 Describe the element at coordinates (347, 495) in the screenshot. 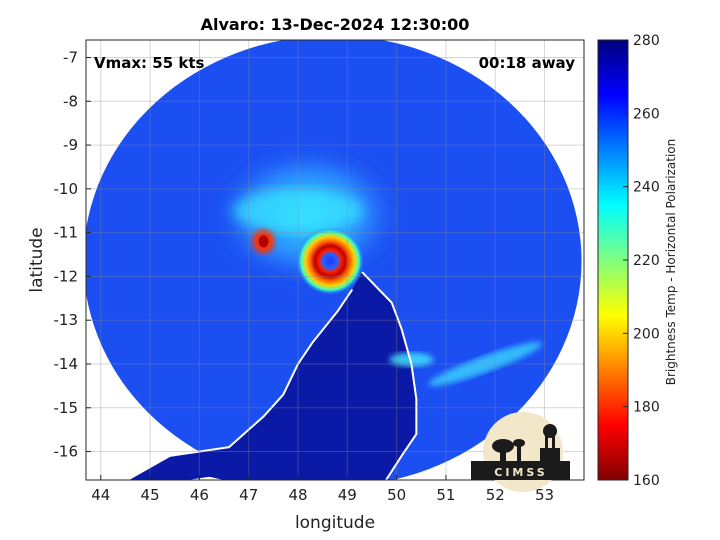

I see `x-tick-label: 49` at that location.